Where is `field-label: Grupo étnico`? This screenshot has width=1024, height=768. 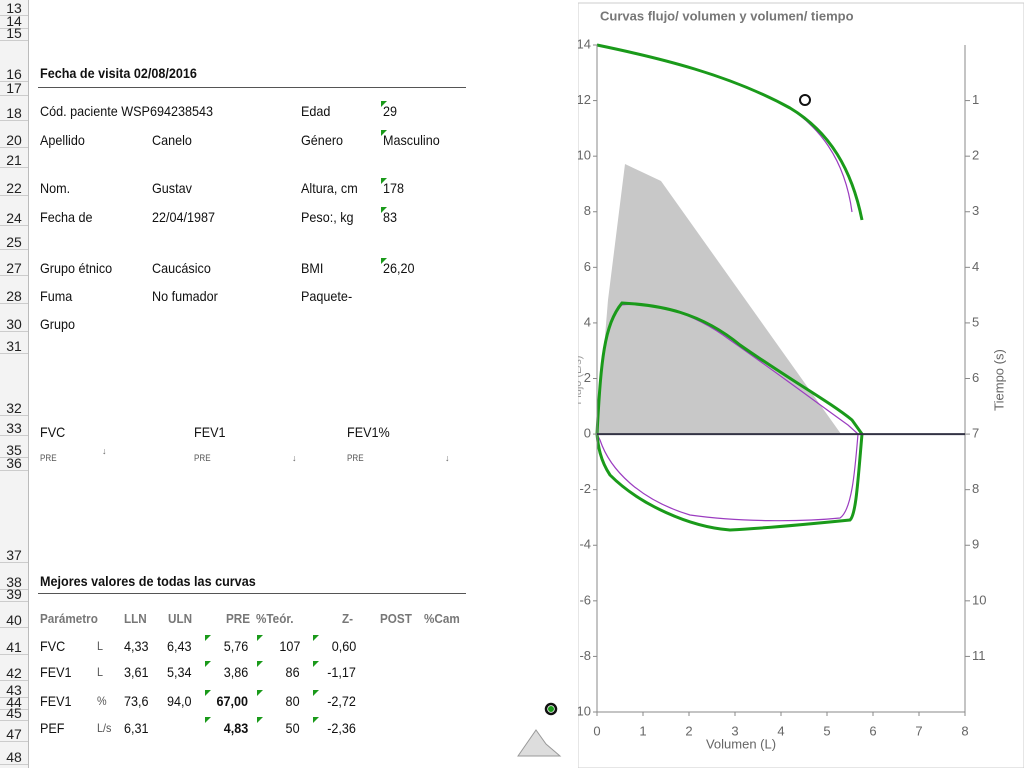 field-label: Grupo étnico is located at coordinates (76, 268).